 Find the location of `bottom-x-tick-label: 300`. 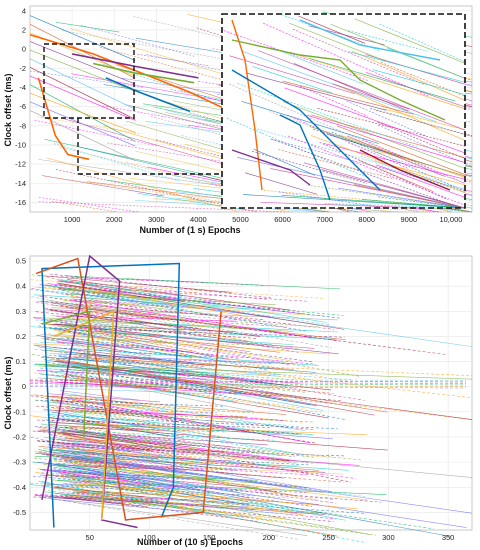

bottom-x-tick-label: 300 is located at coordinates (388, 537).